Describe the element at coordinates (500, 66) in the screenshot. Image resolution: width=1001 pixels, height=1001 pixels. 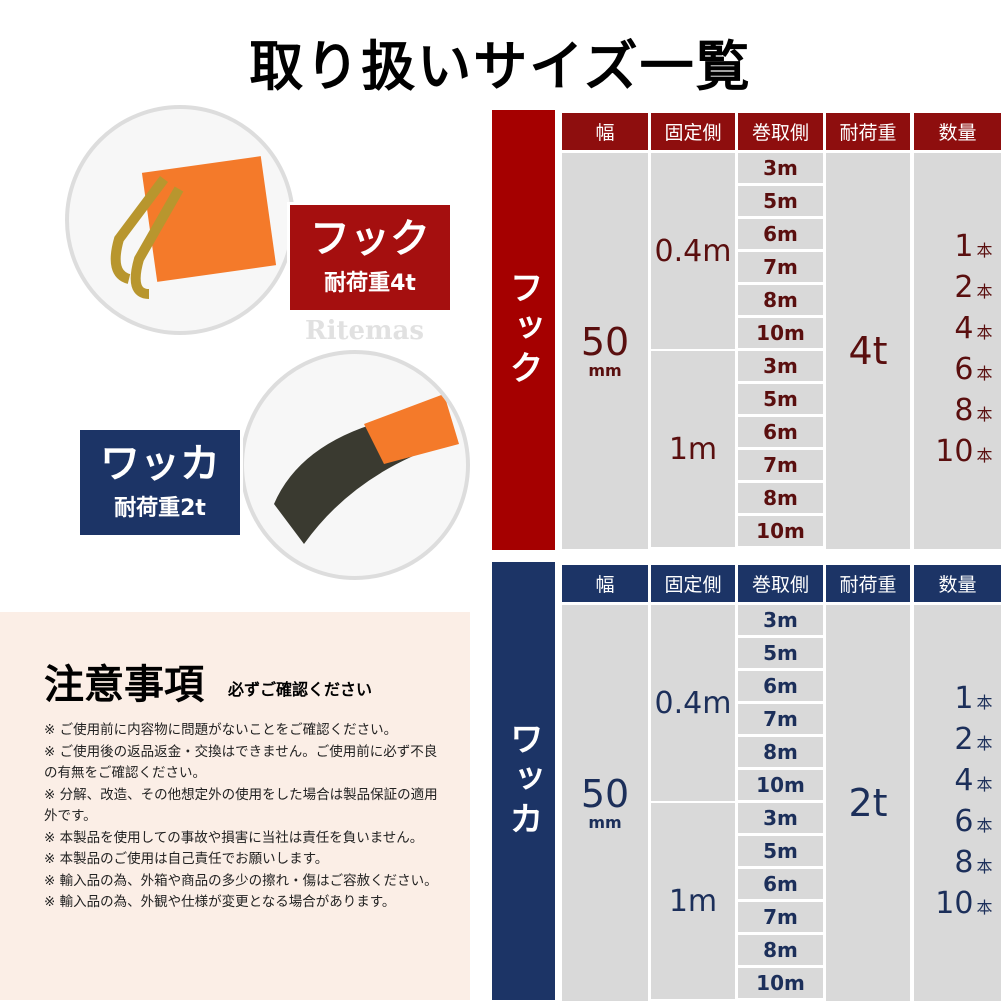
I see `page-title: 取り扱いサイズ一覧` at that location.